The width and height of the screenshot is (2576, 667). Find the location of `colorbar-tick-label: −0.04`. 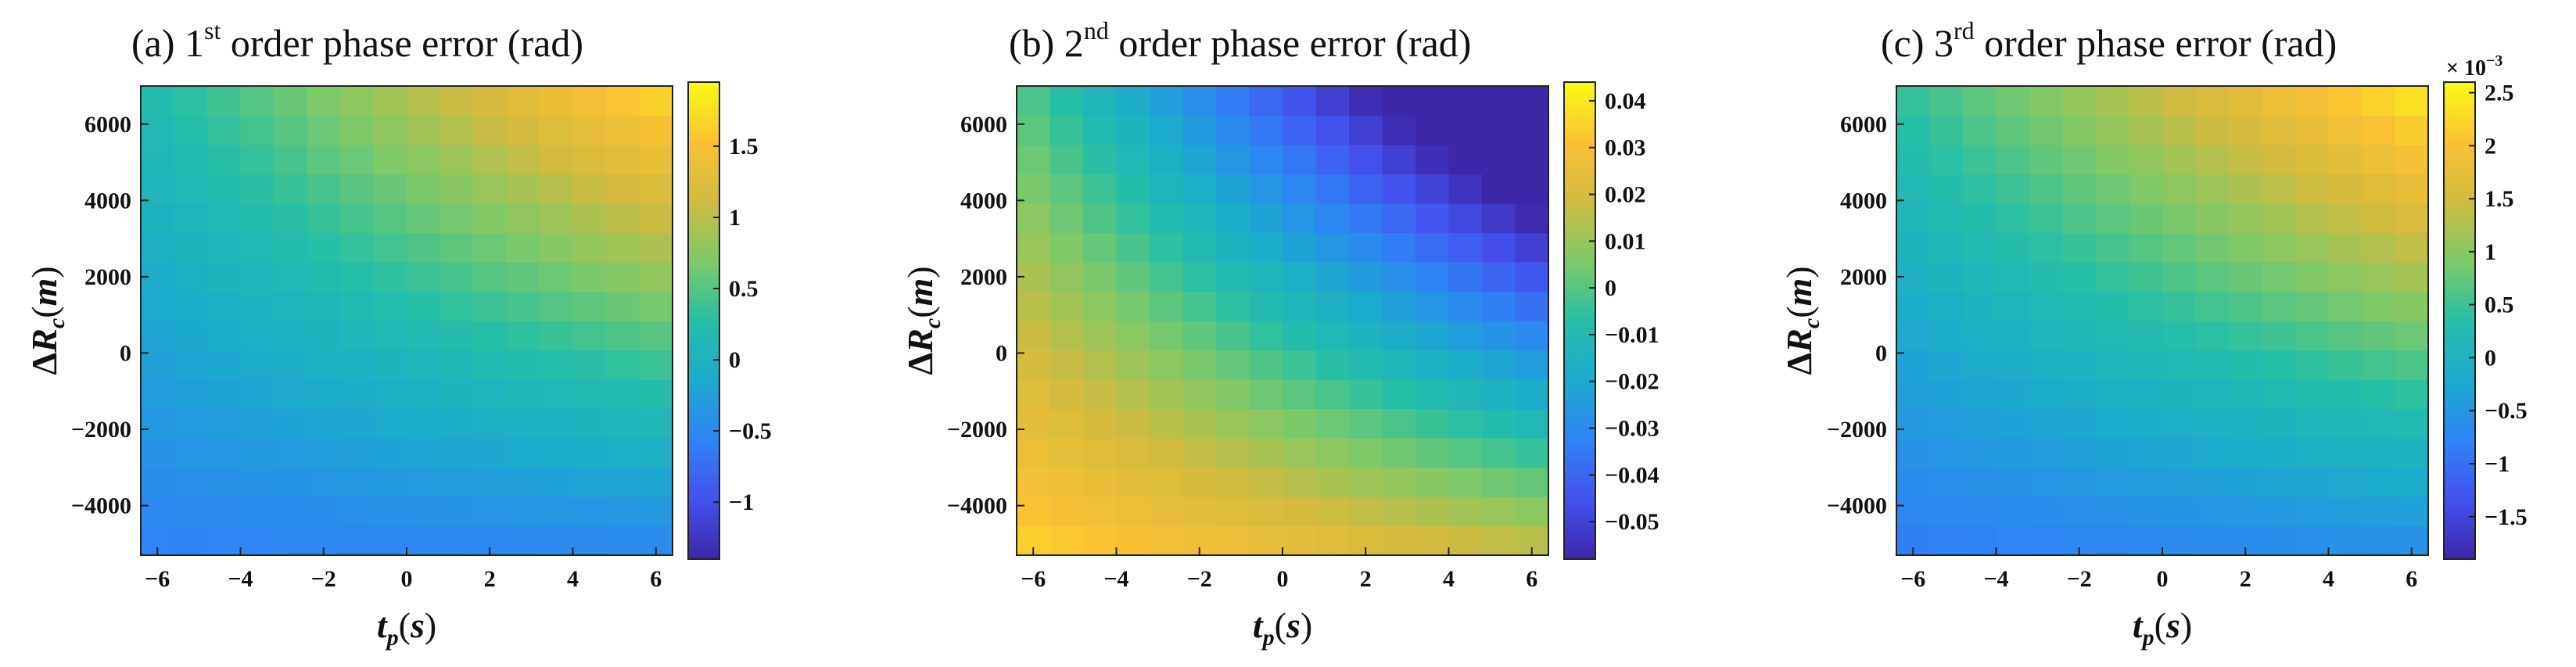

colorbar-tick-label: −0.04 is located at coordinates (1632, 475).